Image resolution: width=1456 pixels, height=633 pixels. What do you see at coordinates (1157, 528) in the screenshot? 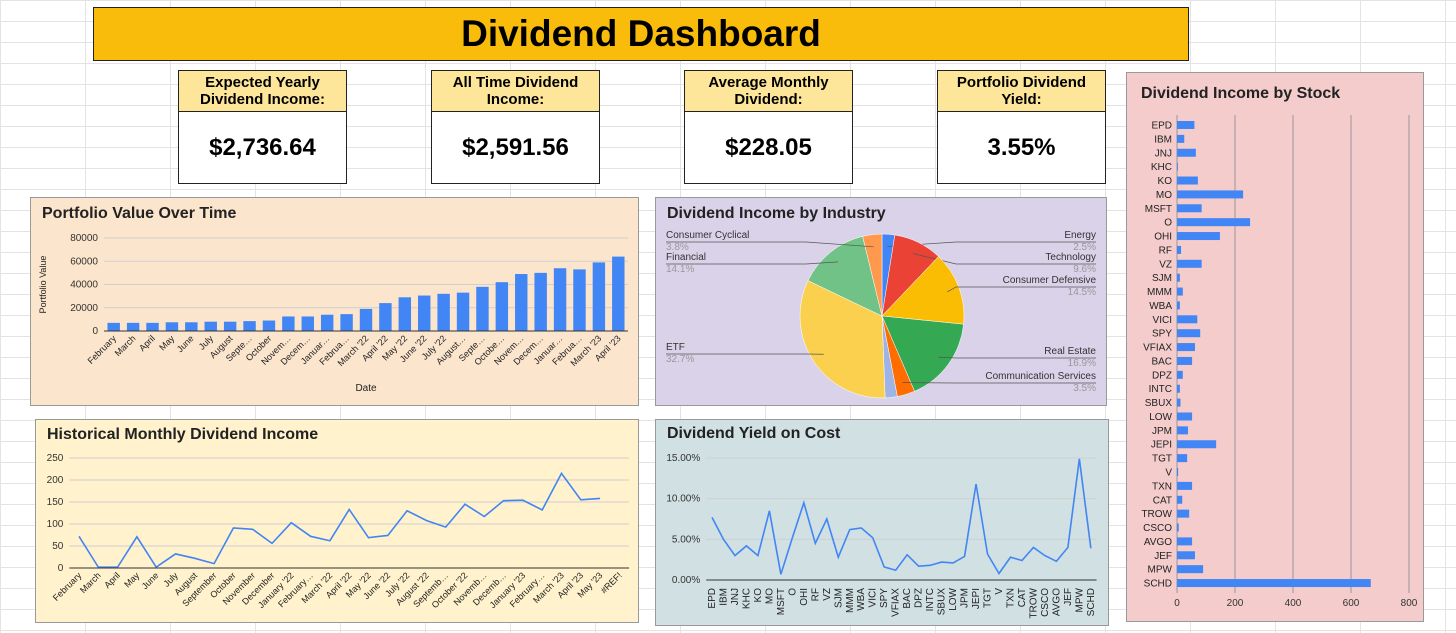
I see `y-tick-label: CSCO` at bounding box center [1157, 528].